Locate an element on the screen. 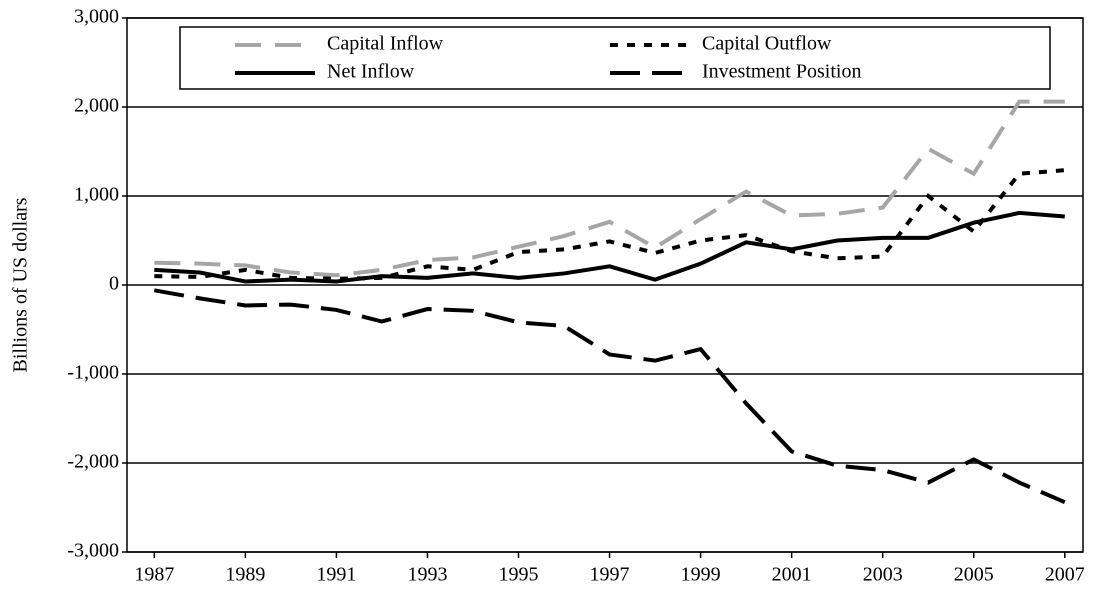  y-axis-label: Billions of US dollars is located at coordinates (21, 284).